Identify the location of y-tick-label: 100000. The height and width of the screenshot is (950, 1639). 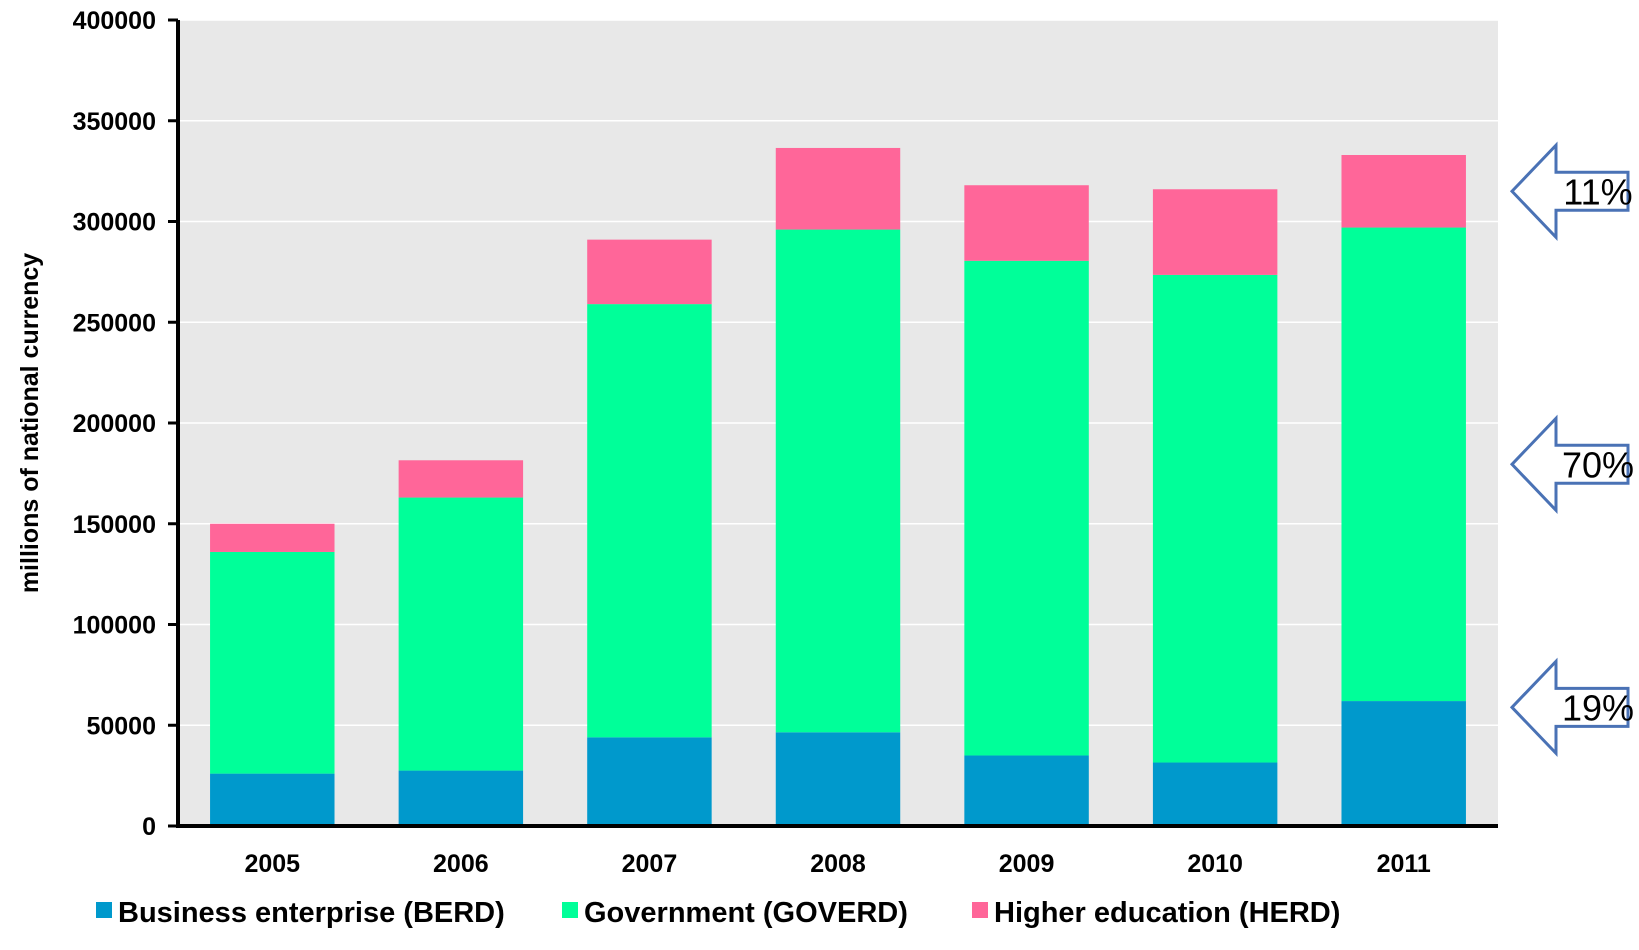
(114, 626).